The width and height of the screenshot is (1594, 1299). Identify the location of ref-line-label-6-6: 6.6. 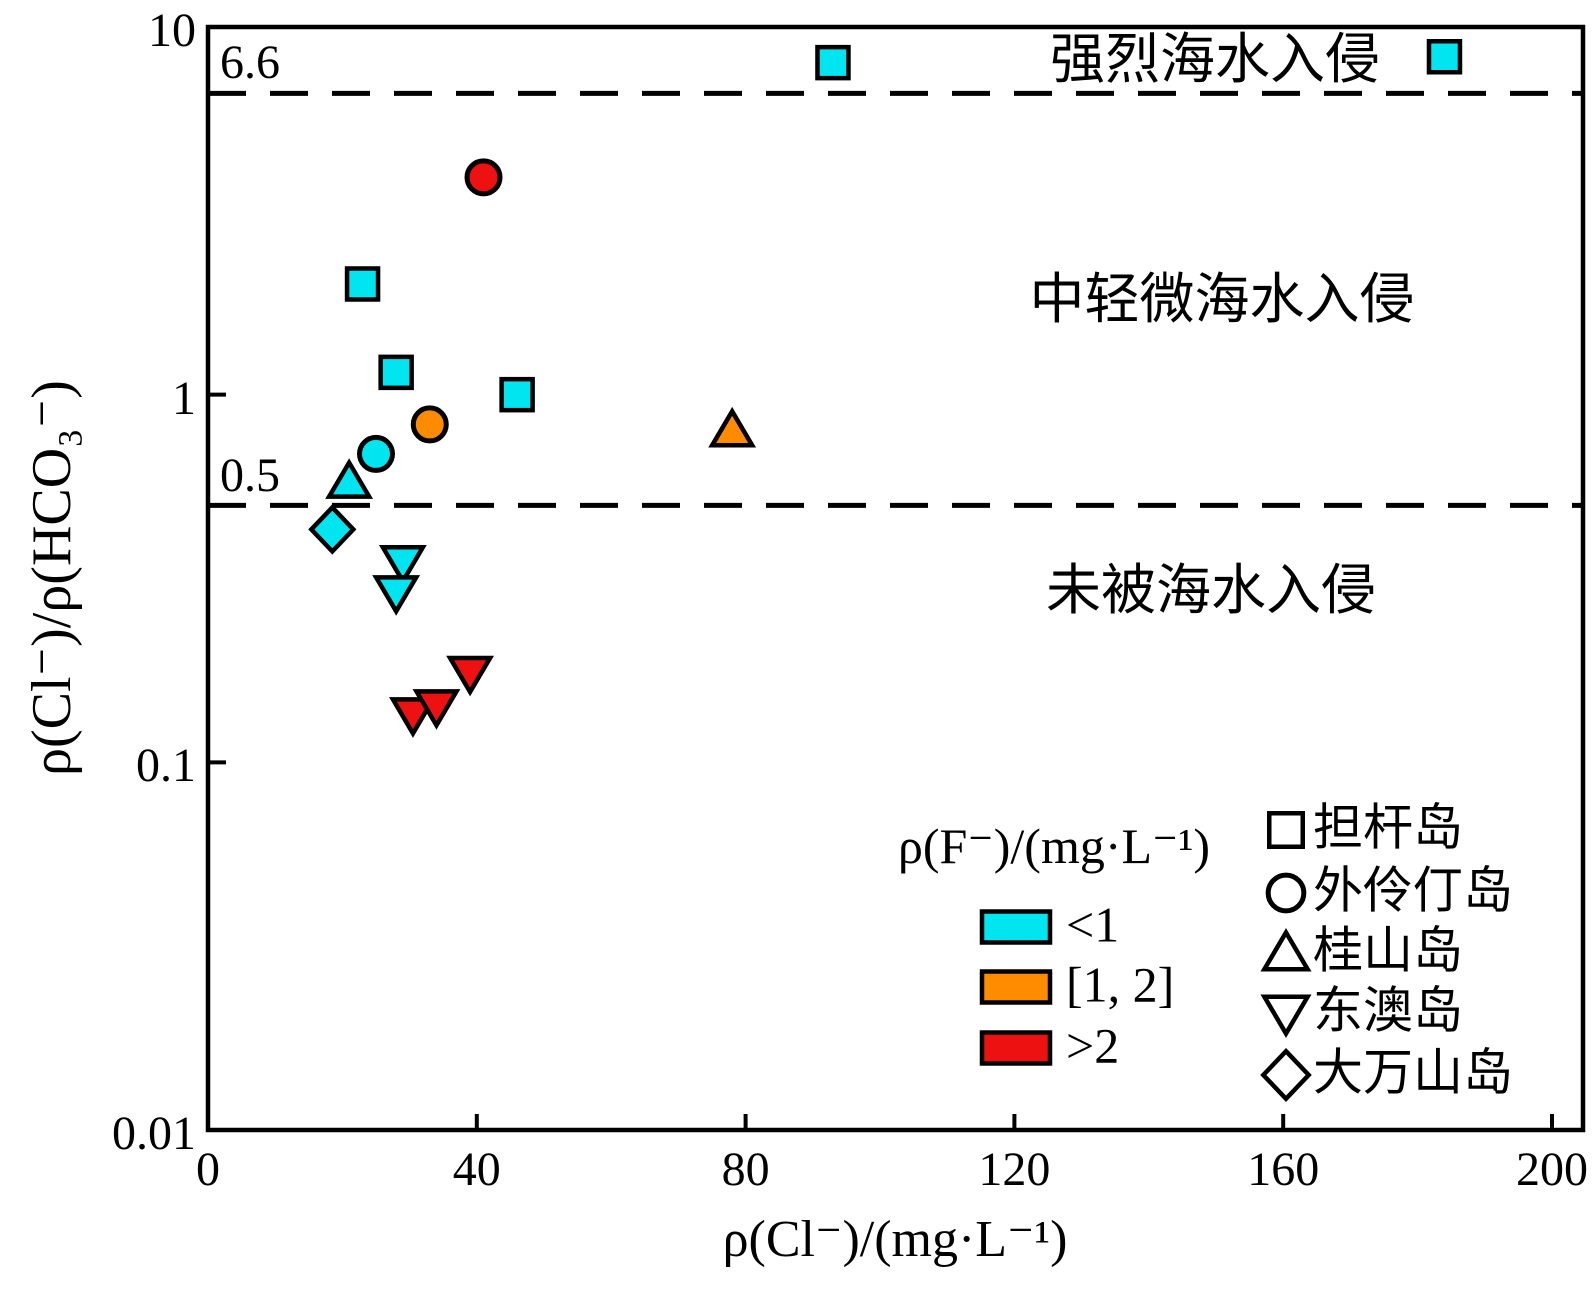
(250, 62).